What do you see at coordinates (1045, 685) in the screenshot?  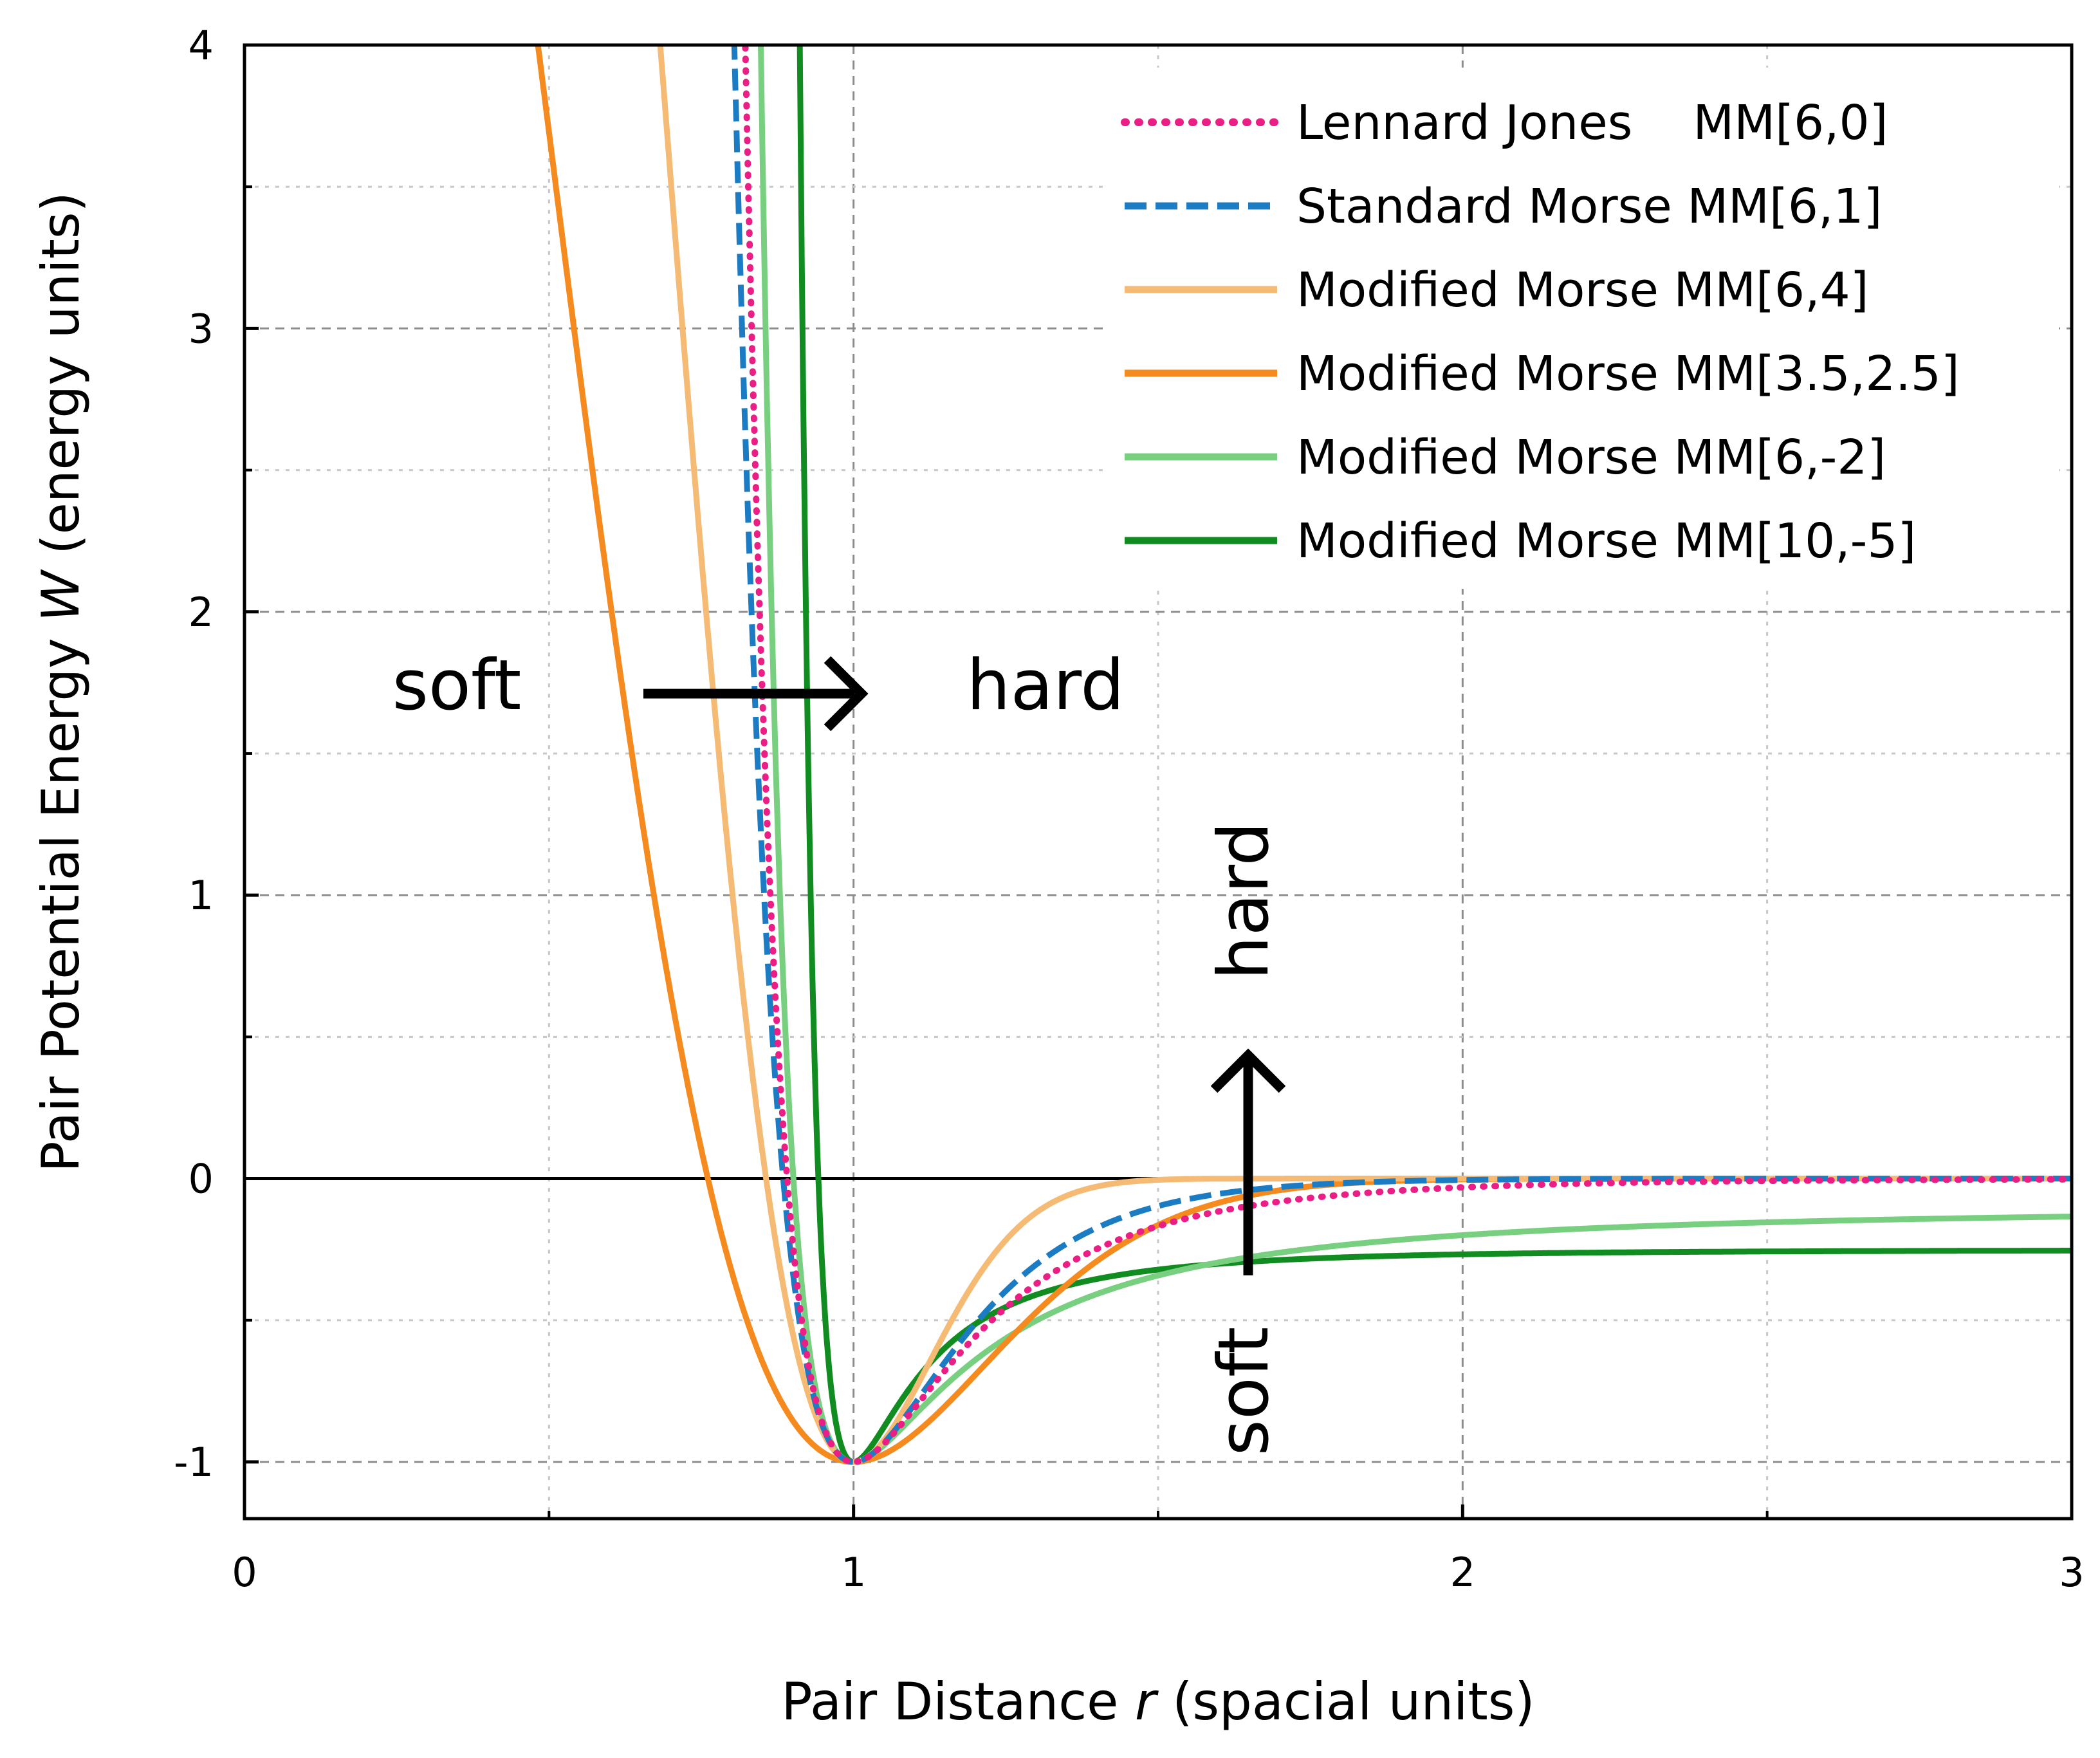 I see `annotation-hard-horizontal: hard` at bounding box center [1045, 685].